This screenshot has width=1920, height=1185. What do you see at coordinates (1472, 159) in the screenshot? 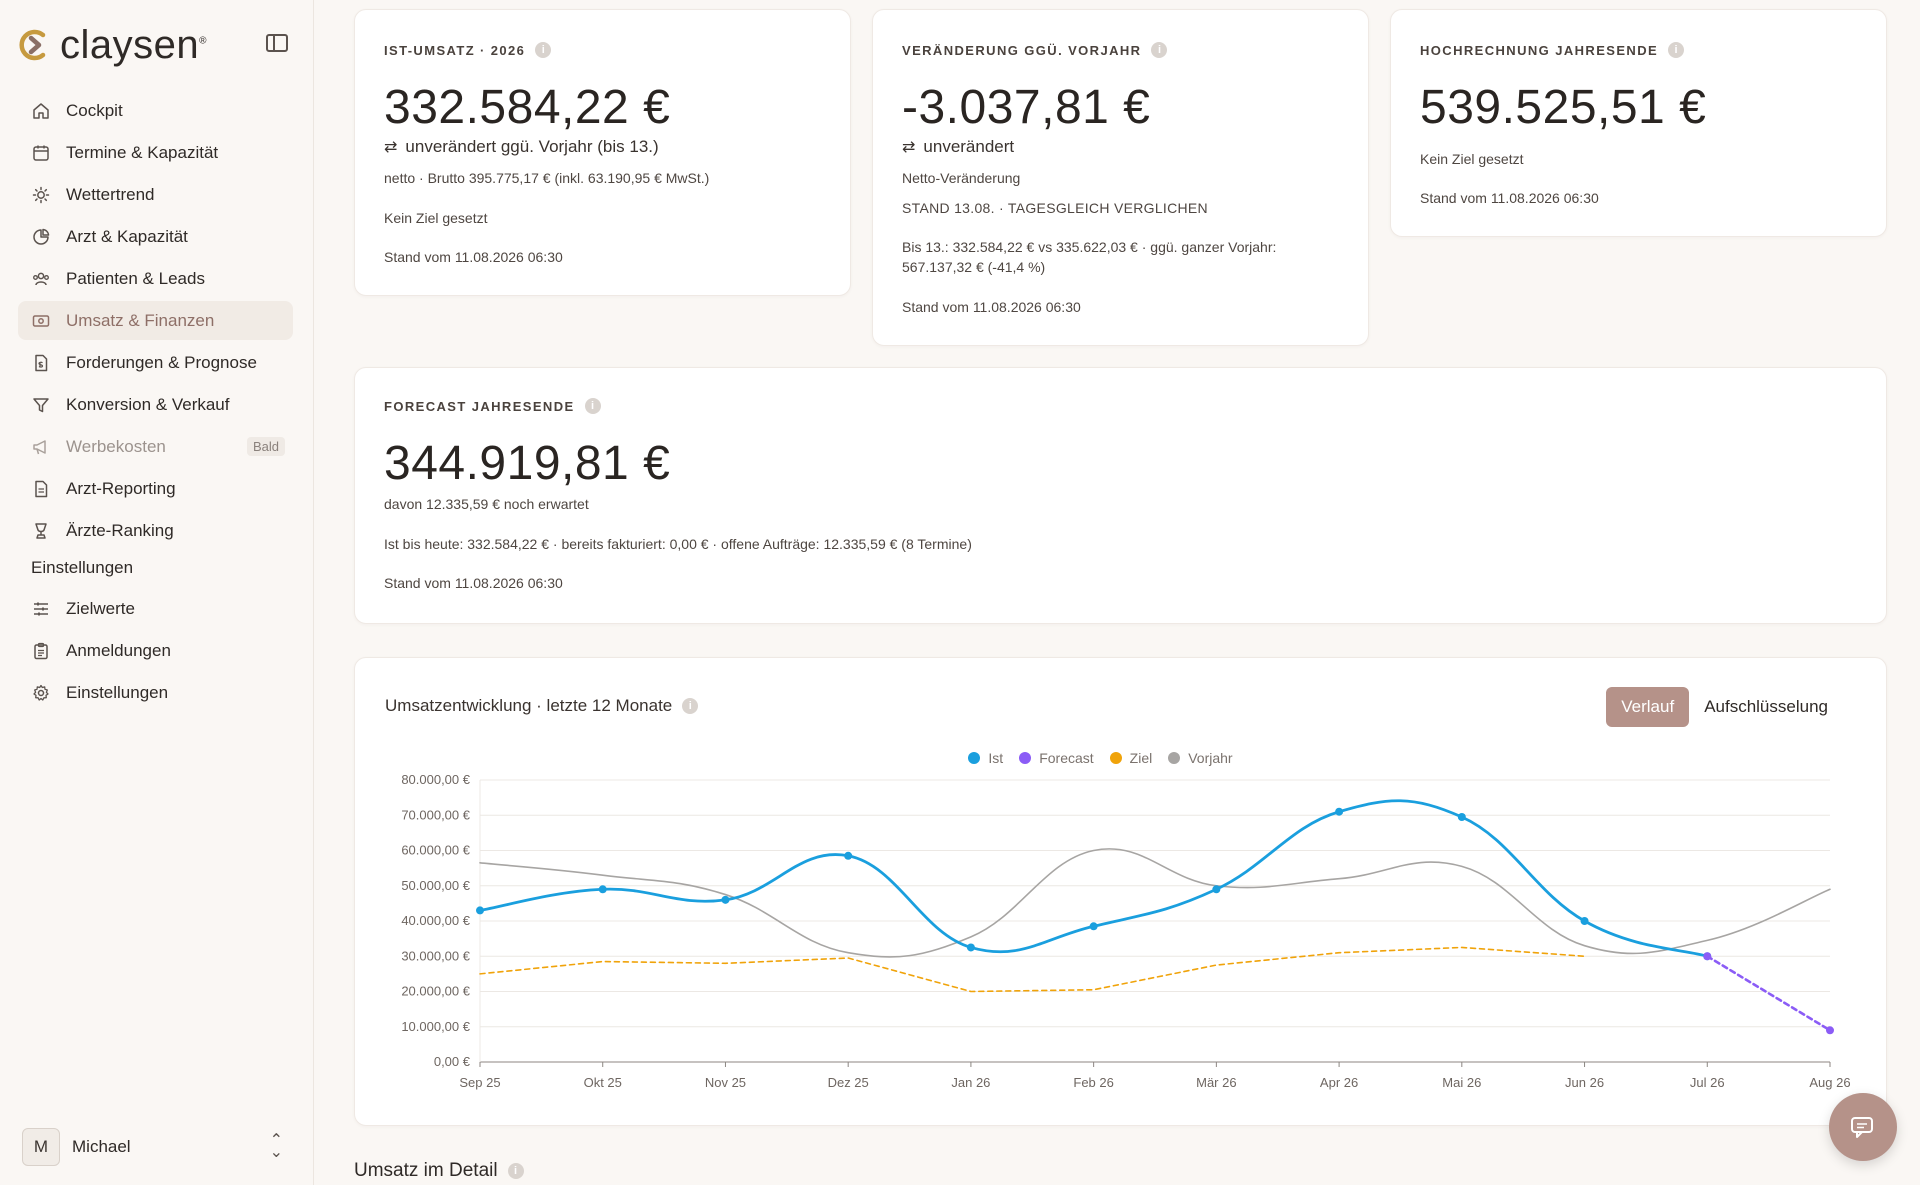
I see `kpi-goal: Kein Ziel gesetzt` at bounding box center [1472, 159].